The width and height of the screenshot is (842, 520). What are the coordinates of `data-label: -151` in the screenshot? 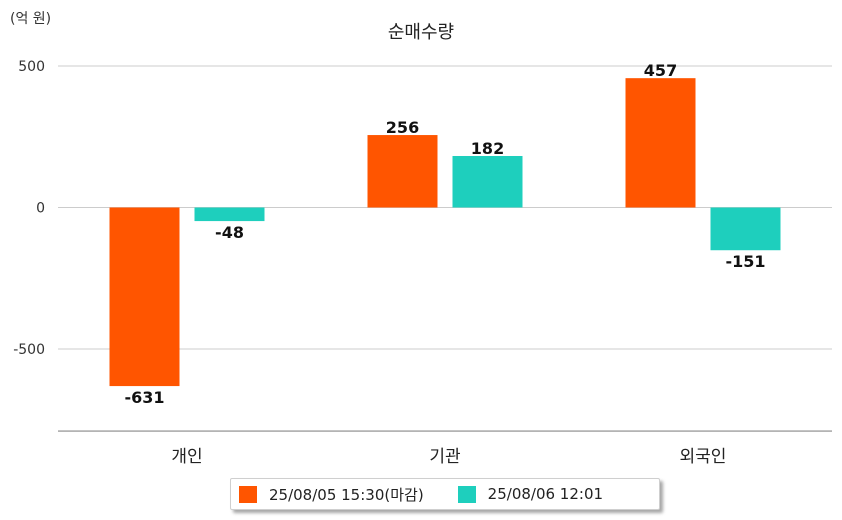 It's located at (745, 261).